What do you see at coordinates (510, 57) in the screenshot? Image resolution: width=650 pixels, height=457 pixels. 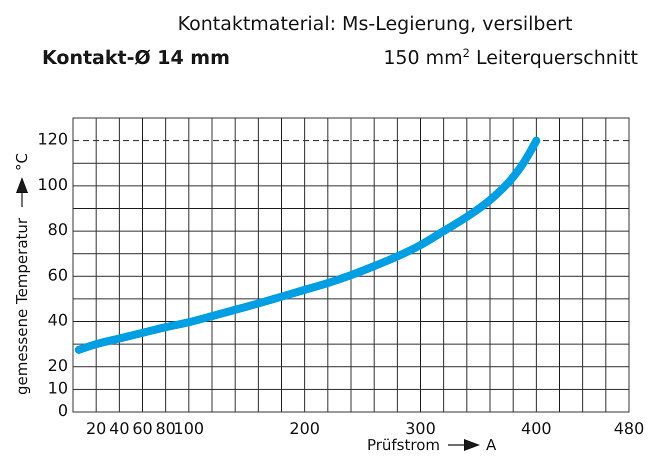 I see `text: 150 mm$^{2}$ Leiterquerschnitt` at bounding box center [510, 57].